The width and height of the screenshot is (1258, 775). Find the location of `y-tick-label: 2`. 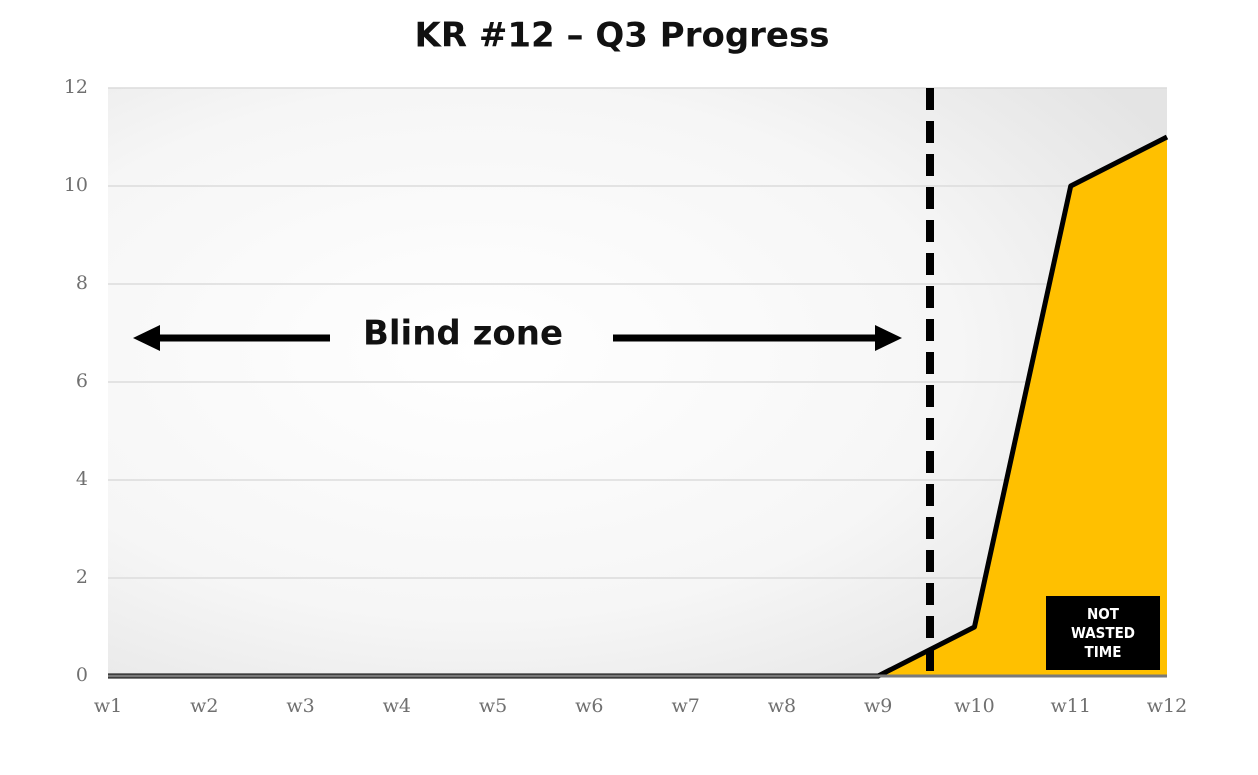

y-tick-label: 2 is located at coordinates (82, 577).